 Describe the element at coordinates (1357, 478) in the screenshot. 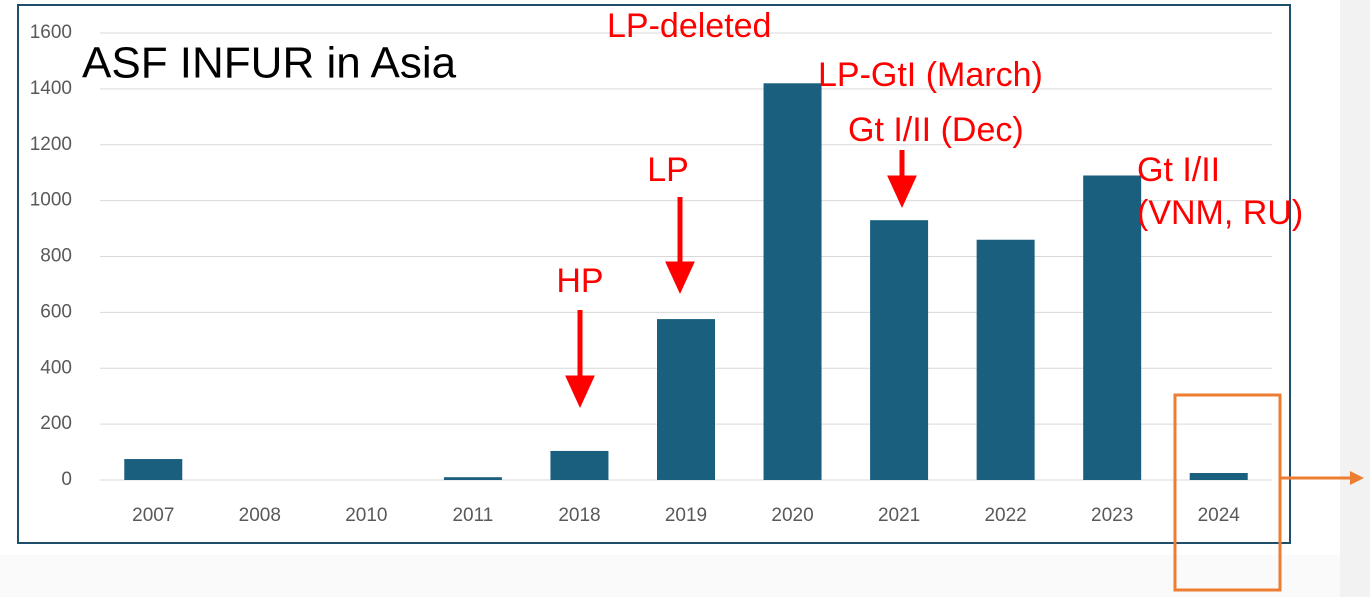

I see `orange-arrow-head` at that location.